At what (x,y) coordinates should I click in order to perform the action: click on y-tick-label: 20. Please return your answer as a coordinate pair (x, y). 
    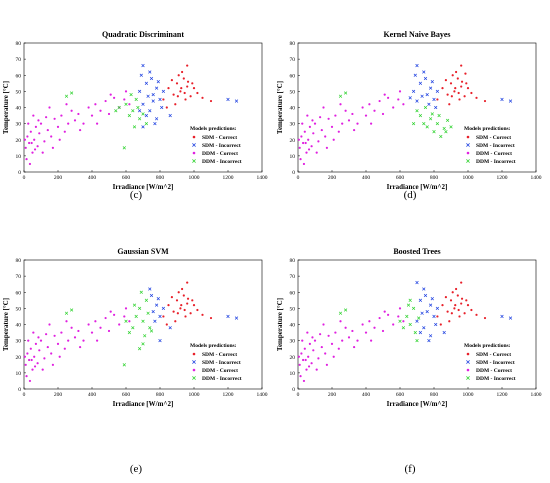
    Looking at the image, I should click on (19, 358).